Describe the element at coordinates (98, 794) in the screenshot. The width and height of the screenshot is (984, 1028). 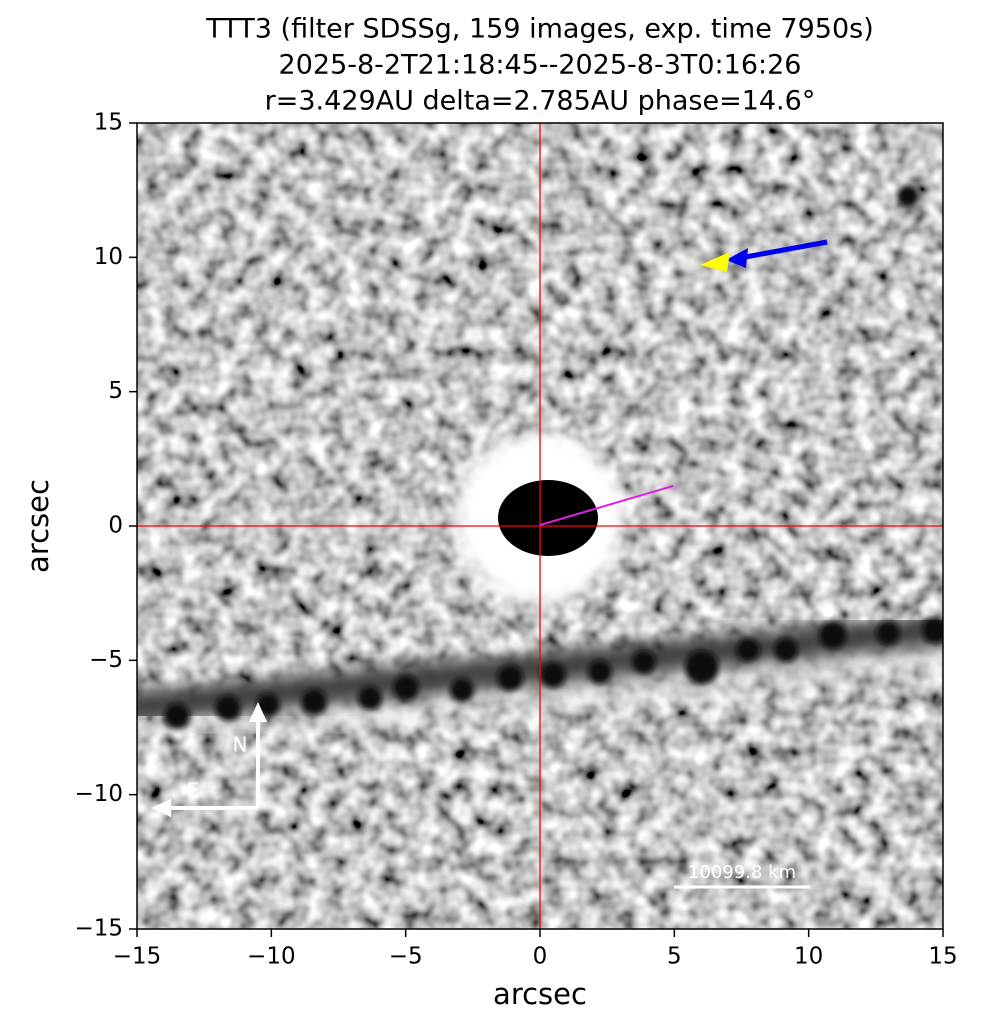
I see `y-tick-label: −10` at that location.